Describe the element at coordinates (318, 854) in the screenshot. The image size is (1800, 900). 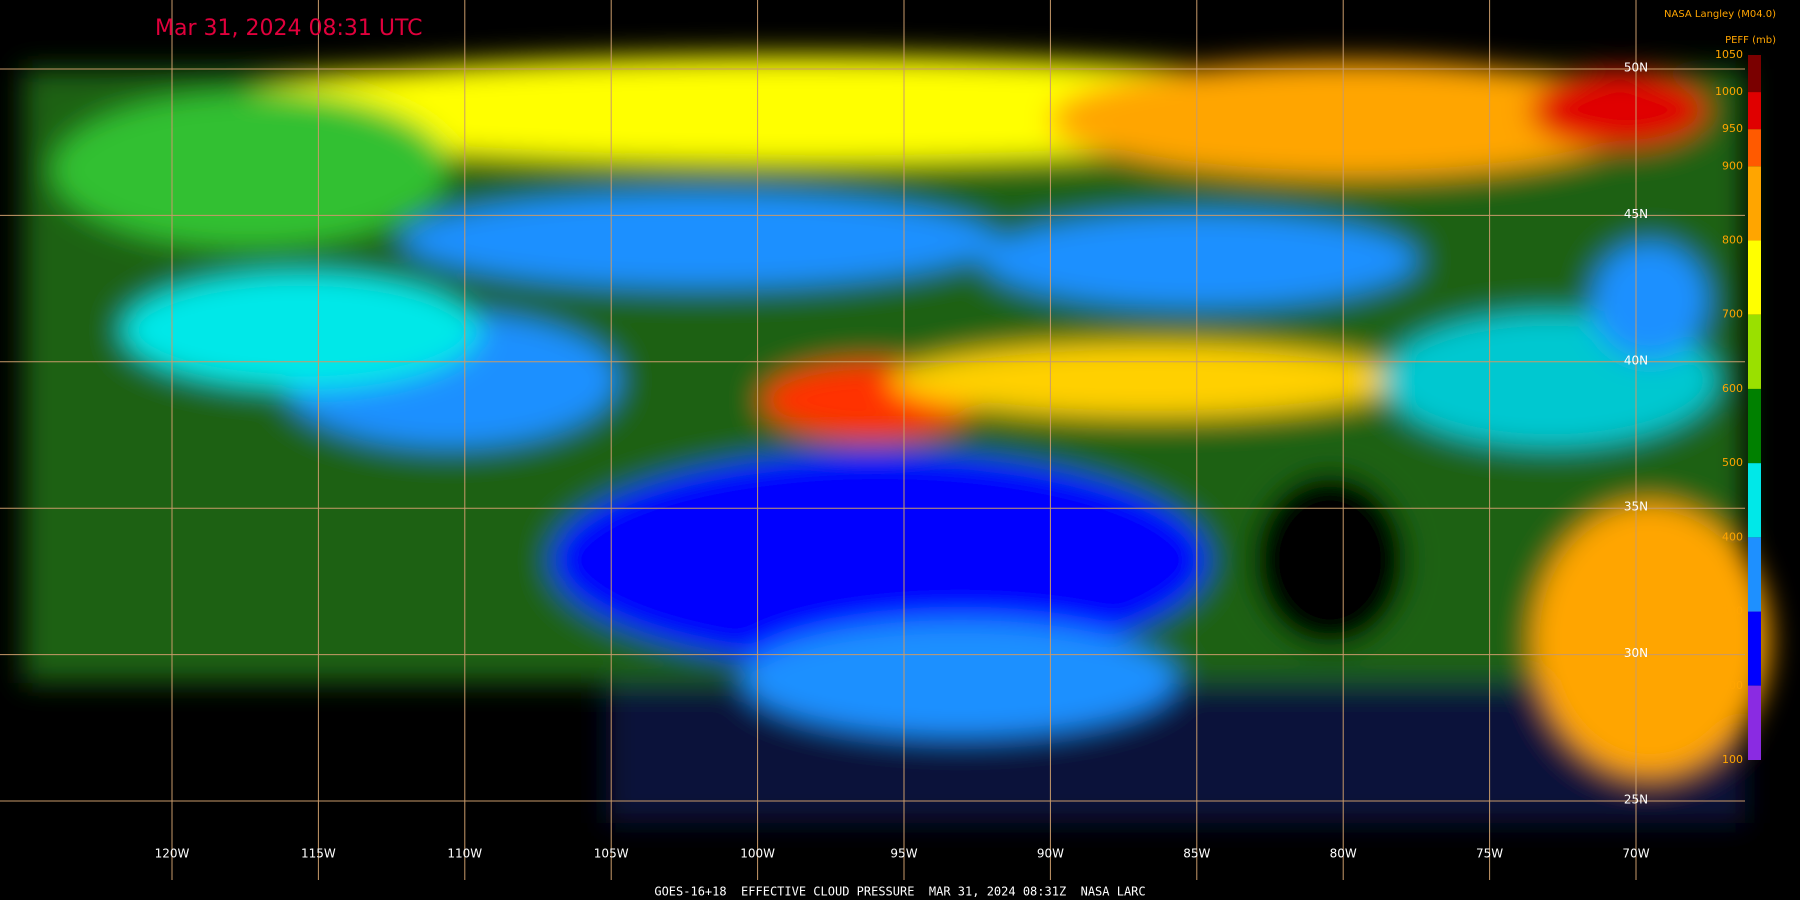
I see `longitude-label: 115W` at that location.